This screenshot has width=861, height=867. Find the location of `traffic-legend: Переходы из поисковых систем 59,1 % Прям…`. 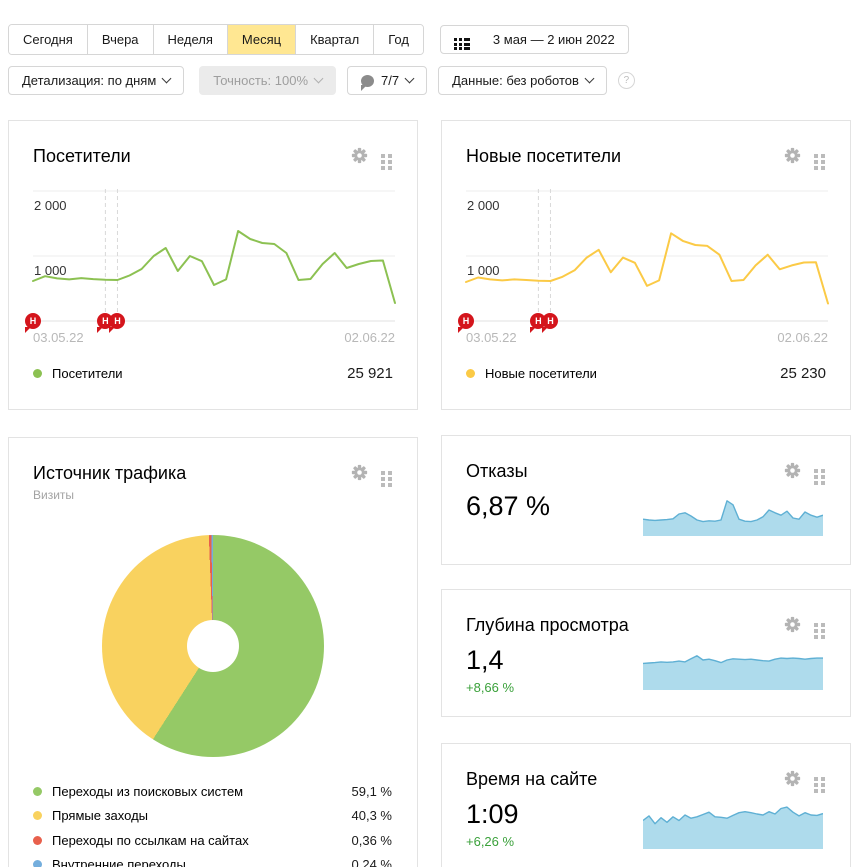

traffic-legend: Переходы из поисковых систем 59,1 % Прям… is located at coordinates (212, 823).